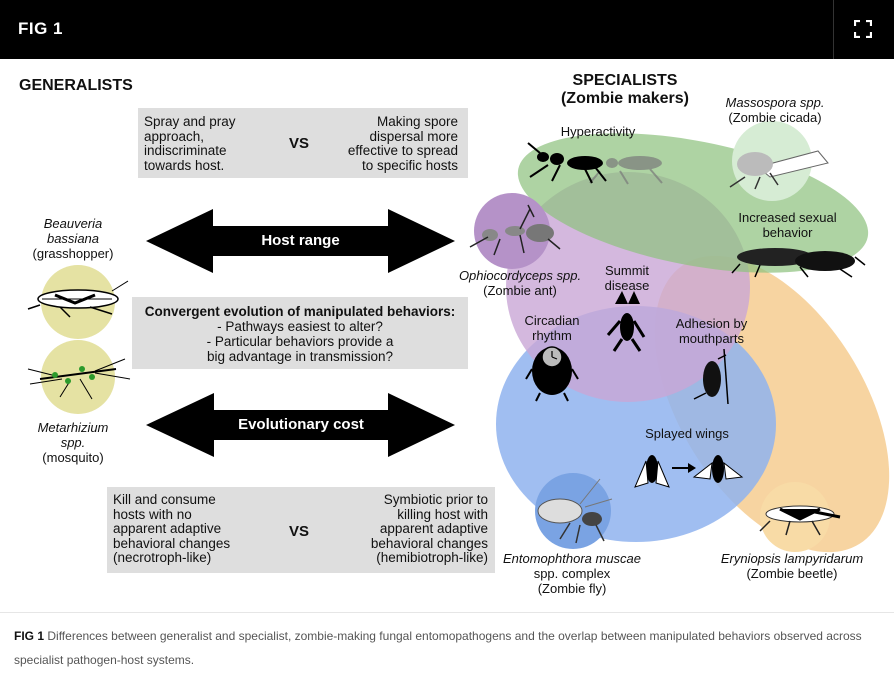  Describe the element at coordinates (798, 263) in the screenshot. I see `mating-cicadas-icon` at that location.